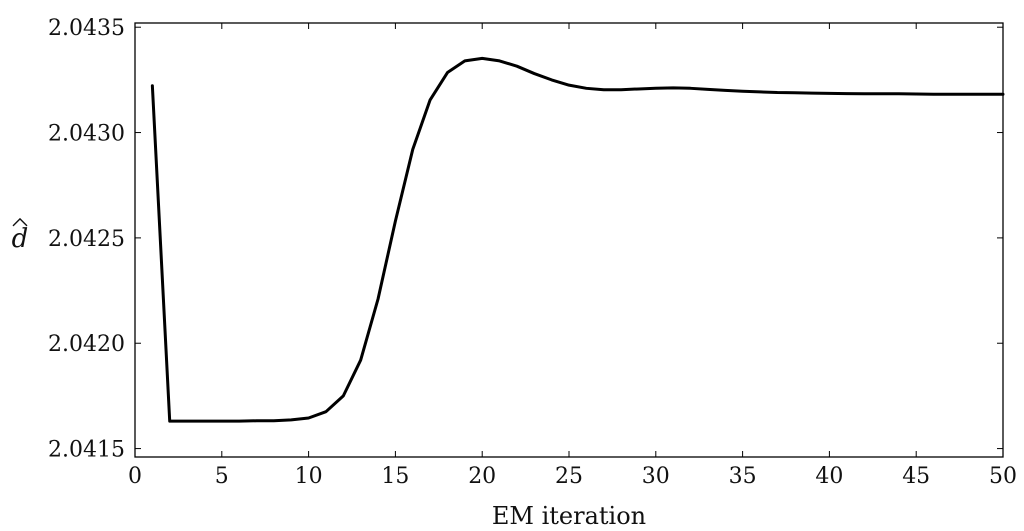 This screenshot has width=1024, height=531. I want to click on y-axis-label-group: d, so click(20, 235).